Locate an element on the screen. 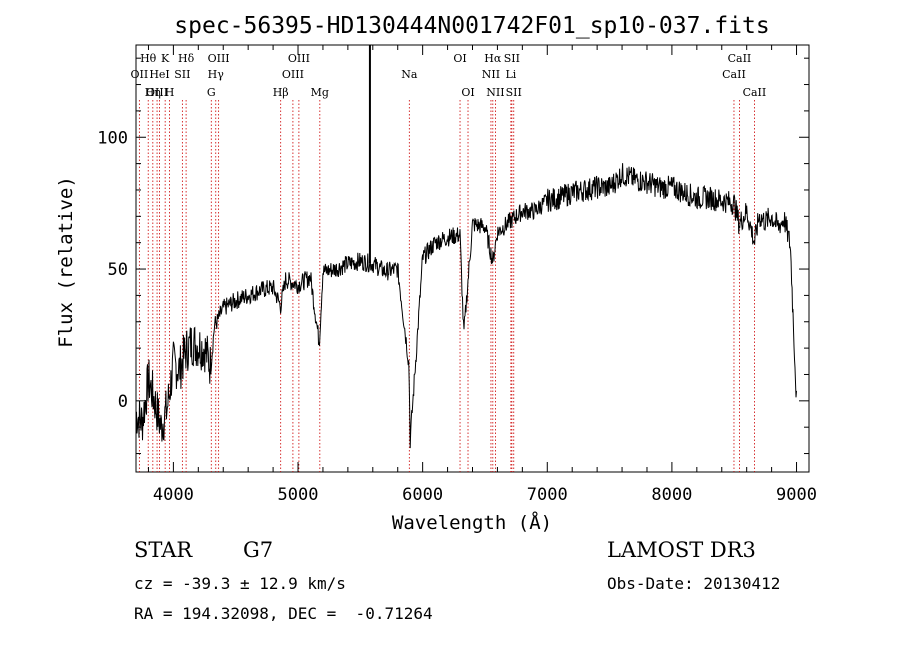 Image resolution: width=900 pixels, height=649 pixels. line-marker-label-22: SII is located at coordinates (512, 58).